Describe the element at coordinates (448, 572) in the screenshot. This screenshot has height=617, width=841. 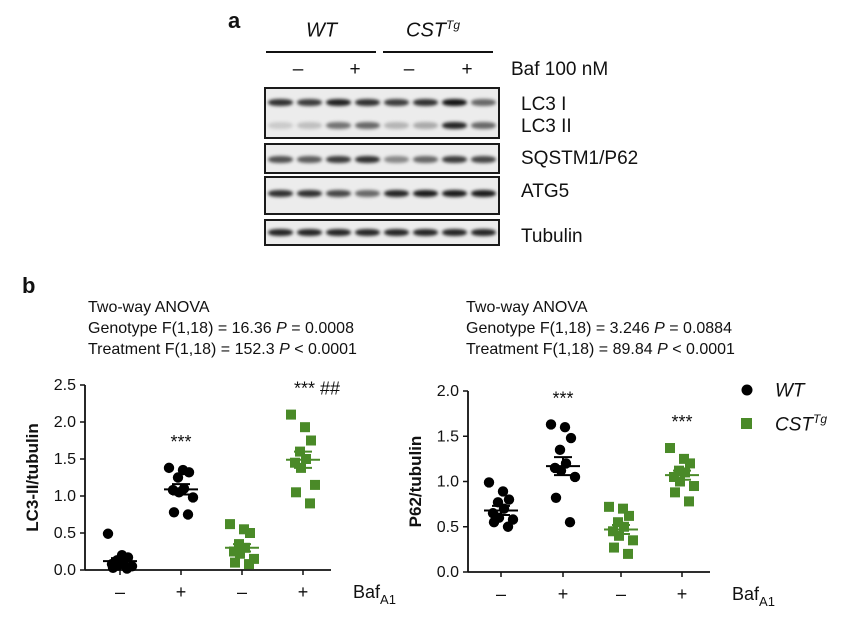
I see `y-tick-label: 0.0` at that location.